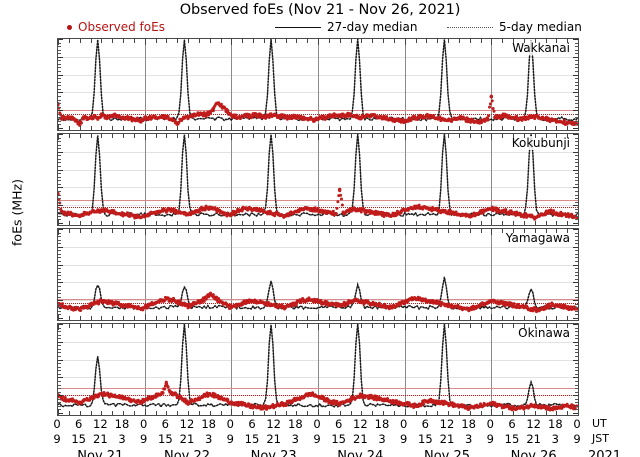  Describe the element at coordinates (468, 424) in the screenshot. I see `x-tick-label-ut: 18` at that location.